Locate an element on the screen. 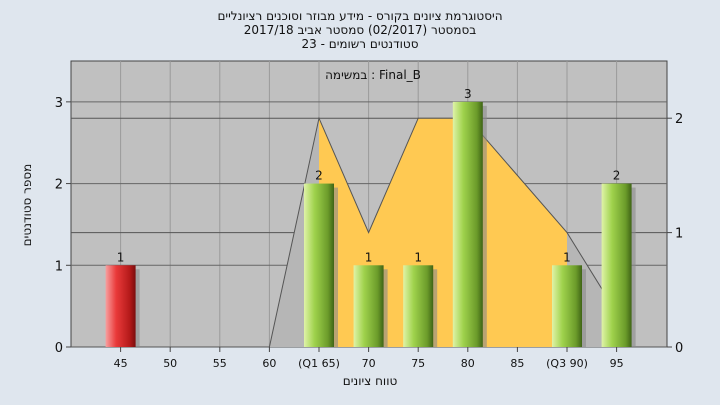 This screenshot has width=720, height=405. x-axis-tick-label: 95 is located at coordinates (617, 363).